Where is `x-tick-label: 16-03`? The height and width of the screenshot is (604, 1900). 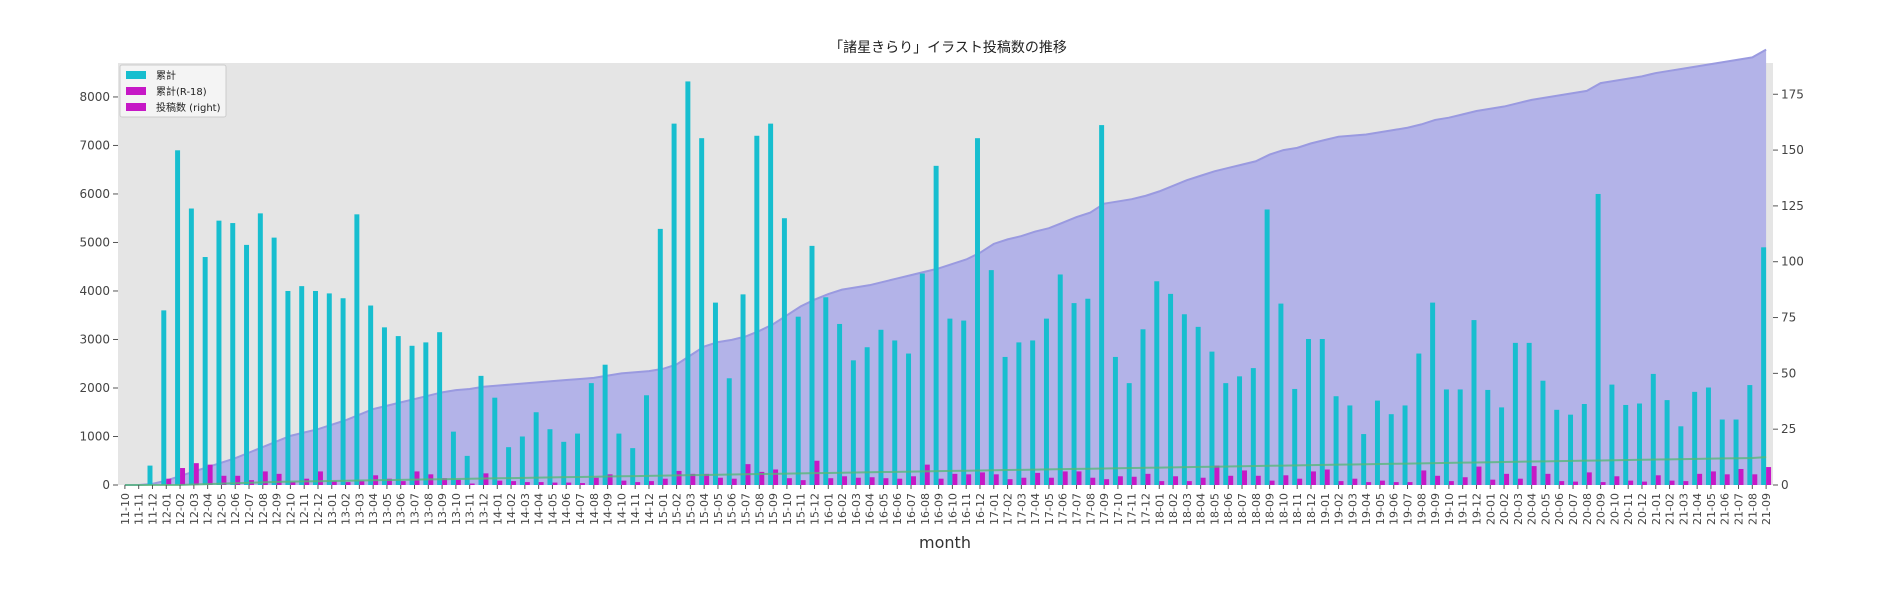
x-tick-label: 16-03 is located at coordinates (856, 509).